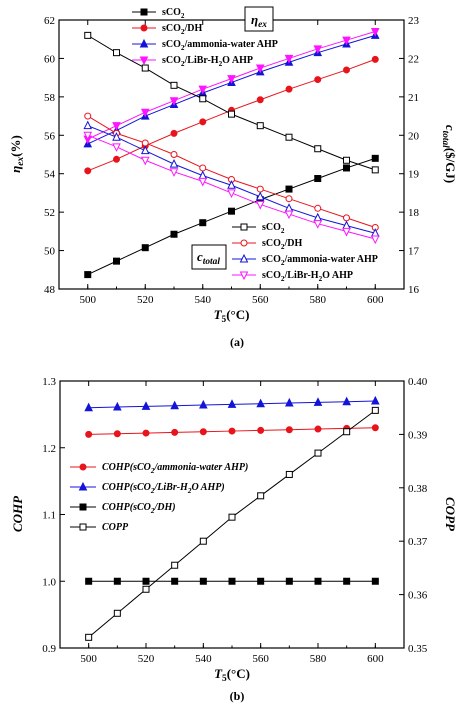  What do you see at coordinates (418, 489) in the screenshot?
I see `panel-b-ytick-right-label: 0.38` at bounding box center [418, 489].